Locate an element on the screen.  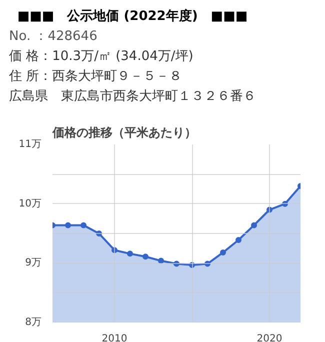
y-tick-label: 10万 is located at coordinates (30, 204).